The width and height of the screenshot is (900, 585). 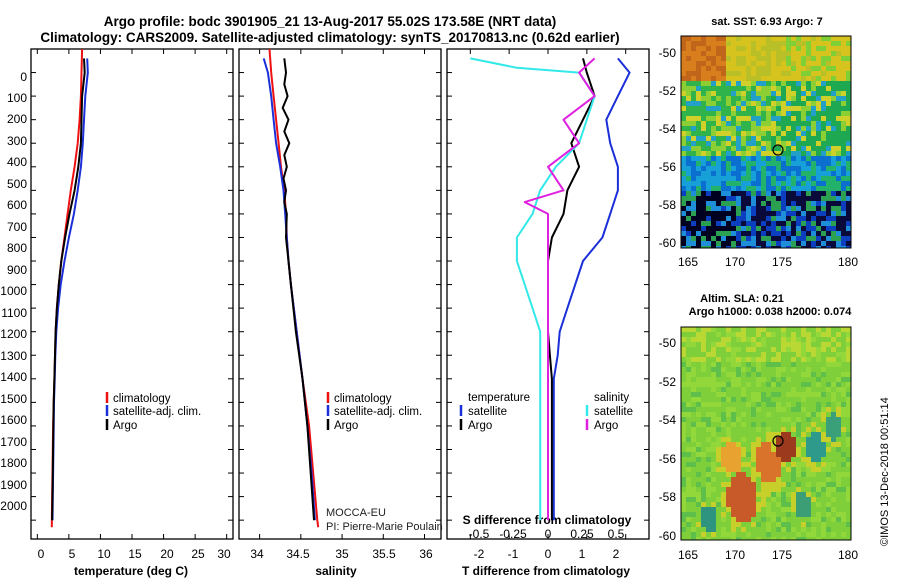 What do you see at coordinates (668, 420) in the screenshot?
I see `lat-tick-label: -54` at bounding box center [668, 420].